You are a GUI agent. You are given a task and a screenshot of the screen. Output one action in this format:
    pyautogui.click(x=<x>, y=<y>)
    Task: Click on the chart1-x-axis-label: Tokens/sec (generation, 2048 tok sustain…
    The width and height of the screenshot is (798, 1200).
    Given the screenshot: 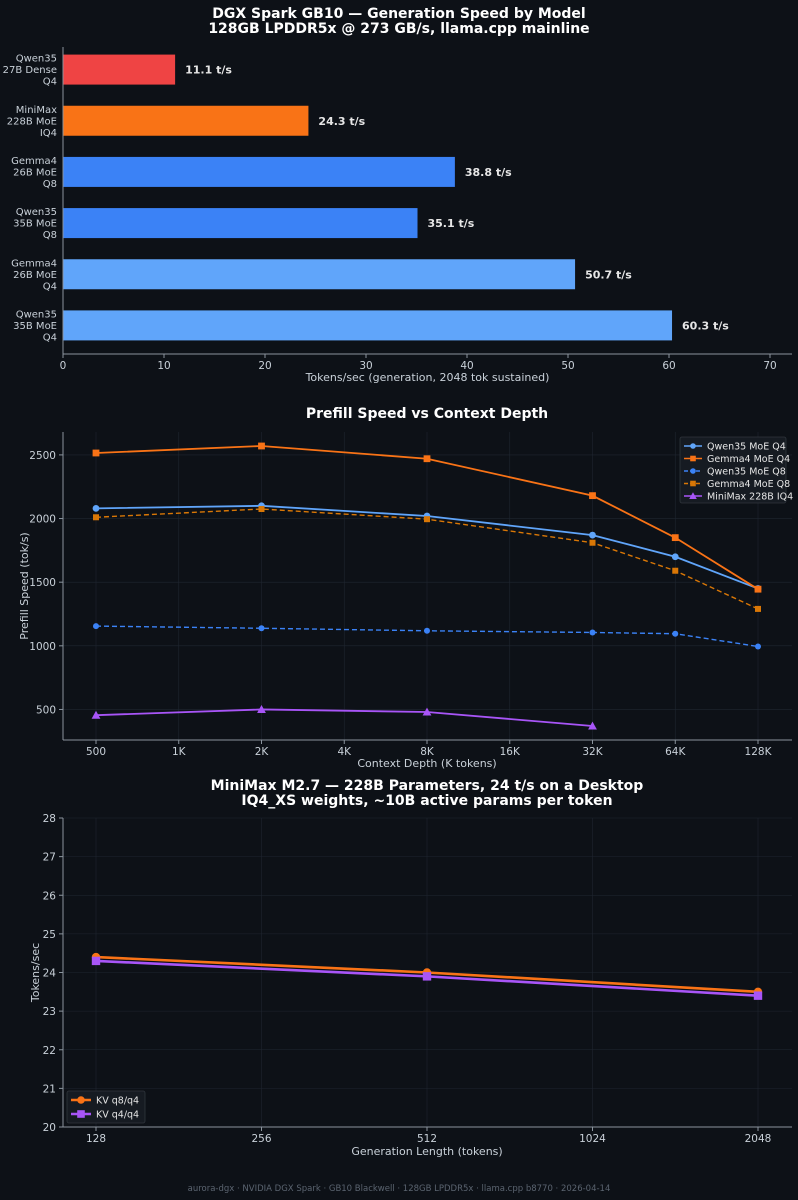 What is the action you would take?
    pyautogui.click(x=427, y=377)
    